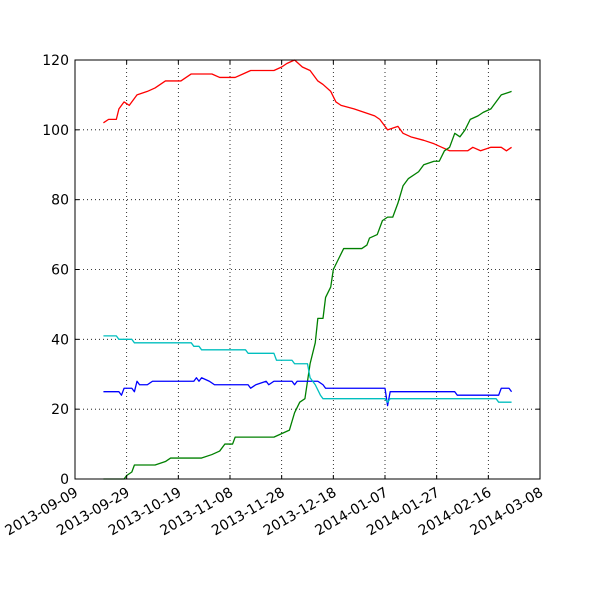 This screenshot has height=600, width=600. Describe the element at coordinates (60, 271) in the screenshot. I see `y-tick-label: 60` at that location.